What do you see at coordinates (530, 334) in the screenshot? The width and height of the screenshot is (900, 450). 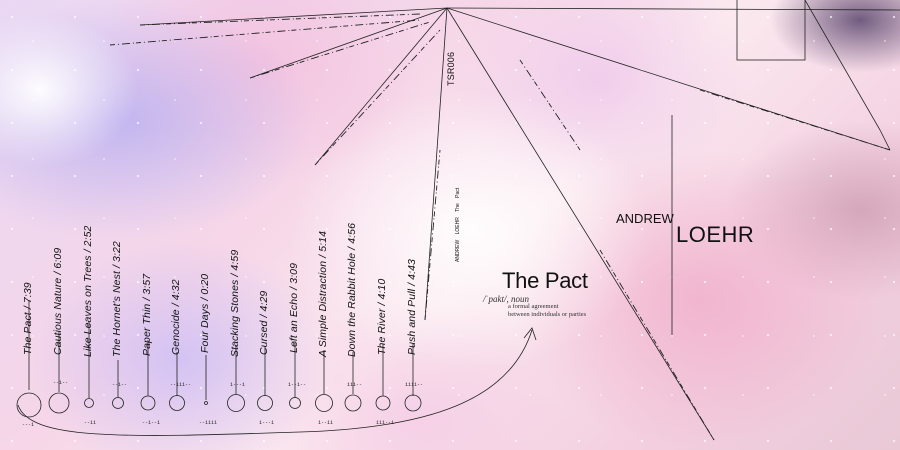 I see `arrow-head` at bounding box center [530, 334].